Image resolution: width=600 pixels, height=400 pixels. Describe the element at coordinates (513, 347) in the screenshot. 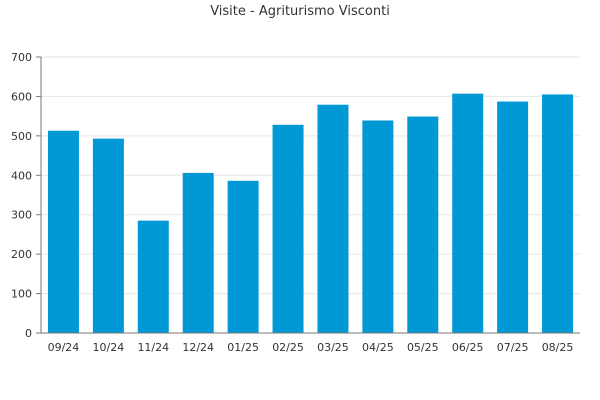

I see `x-tick-label: 07/25` at that location.